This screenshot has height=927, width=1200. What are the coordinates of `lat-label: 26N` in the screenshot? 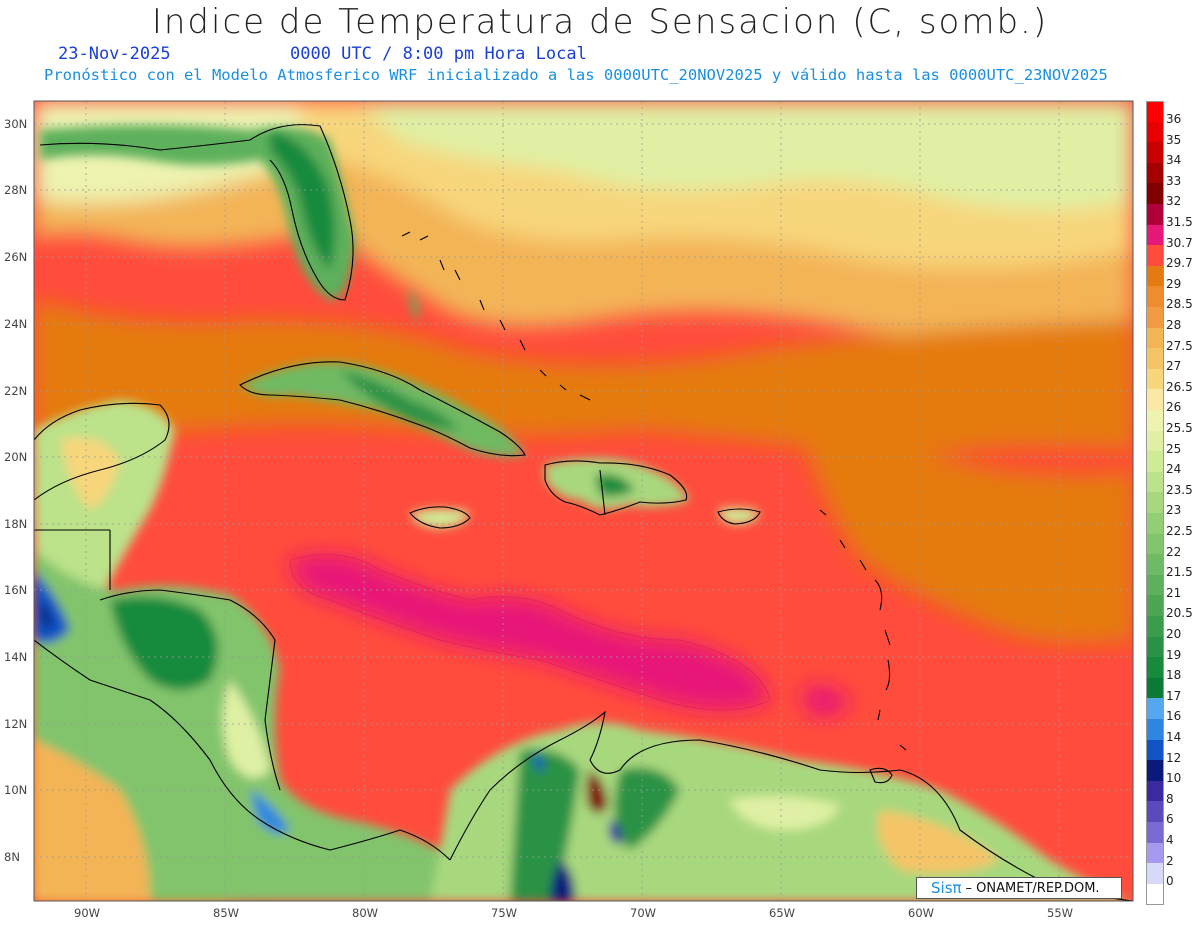 It's located at (16, 257).